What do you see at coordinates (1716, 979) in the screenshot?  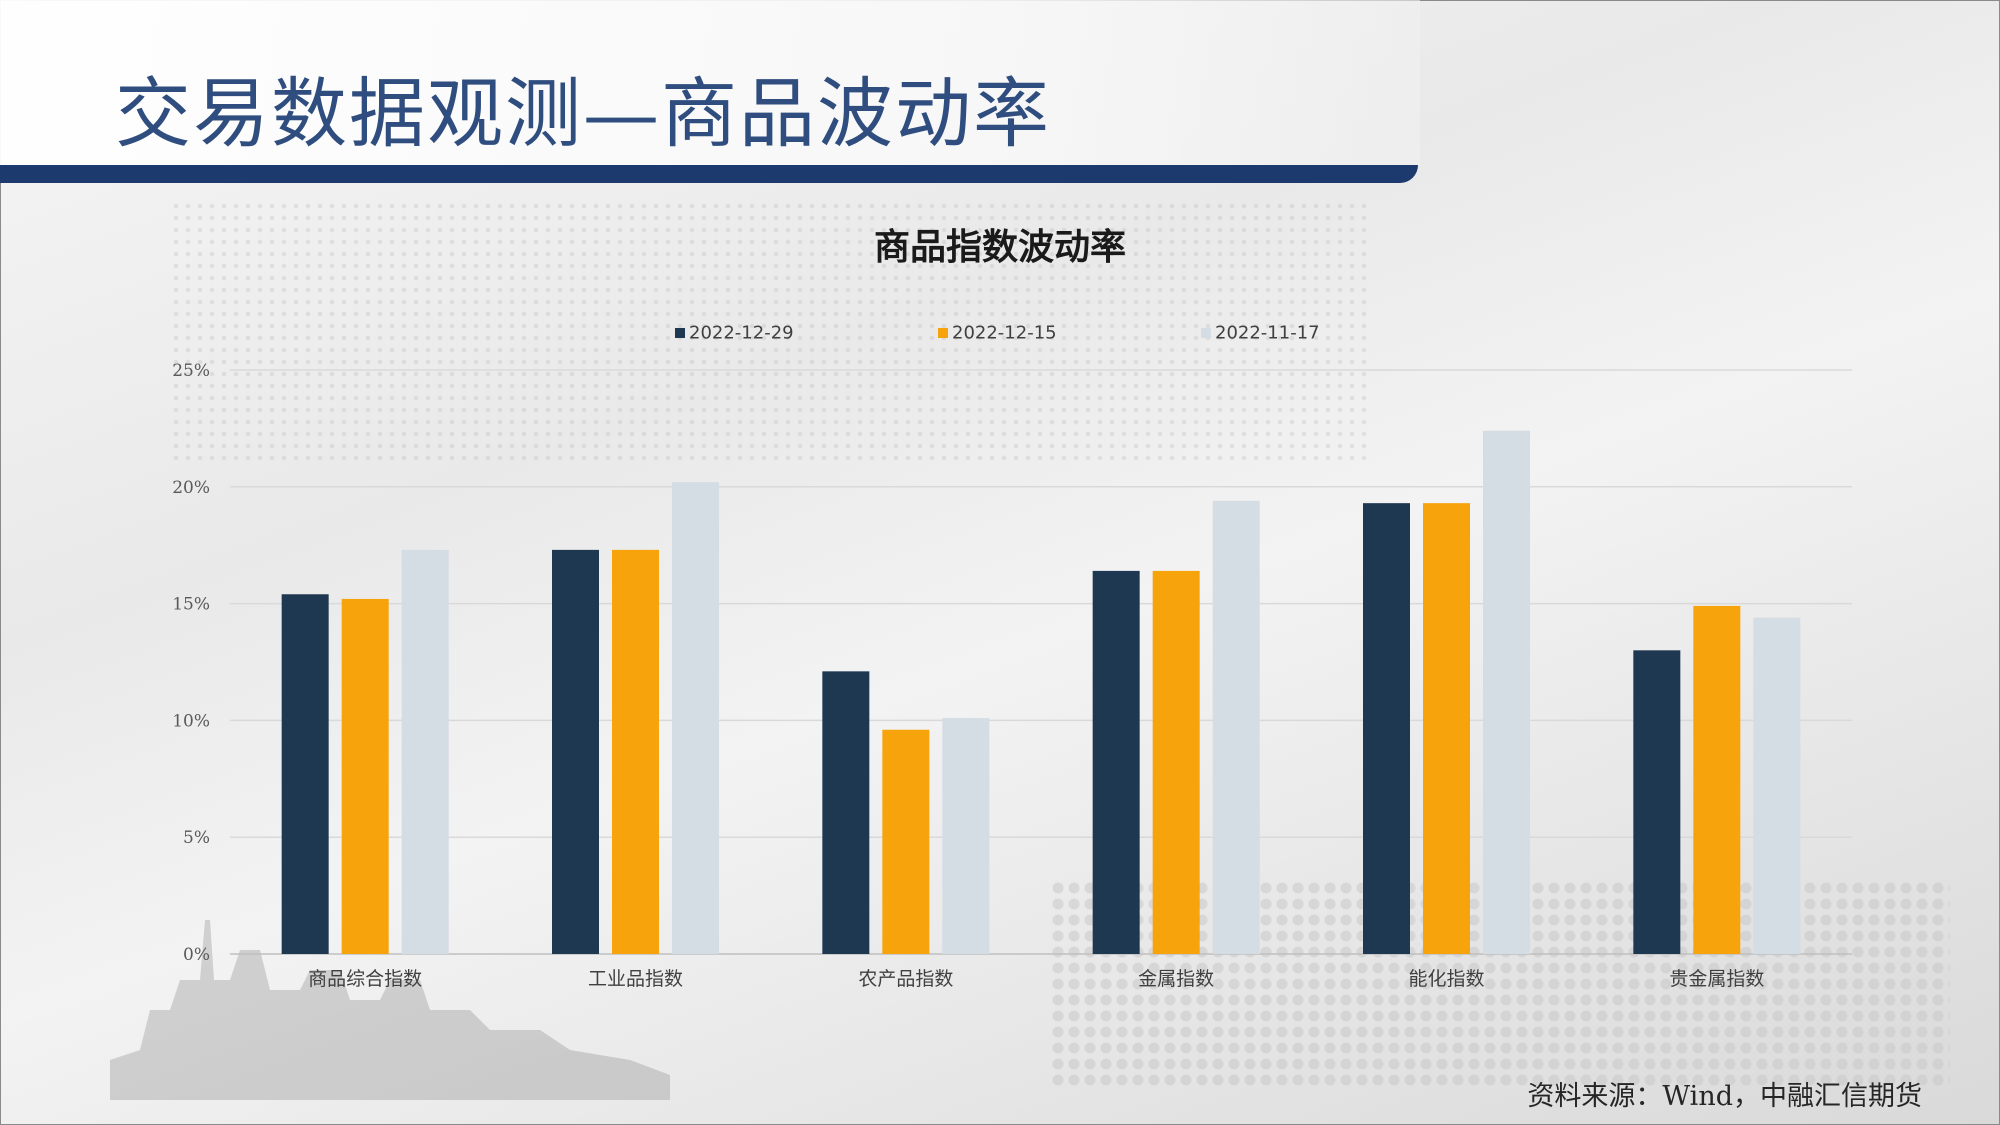 I see `x-tick-label: 贵金属指数` at bounding box center [1716, 979].